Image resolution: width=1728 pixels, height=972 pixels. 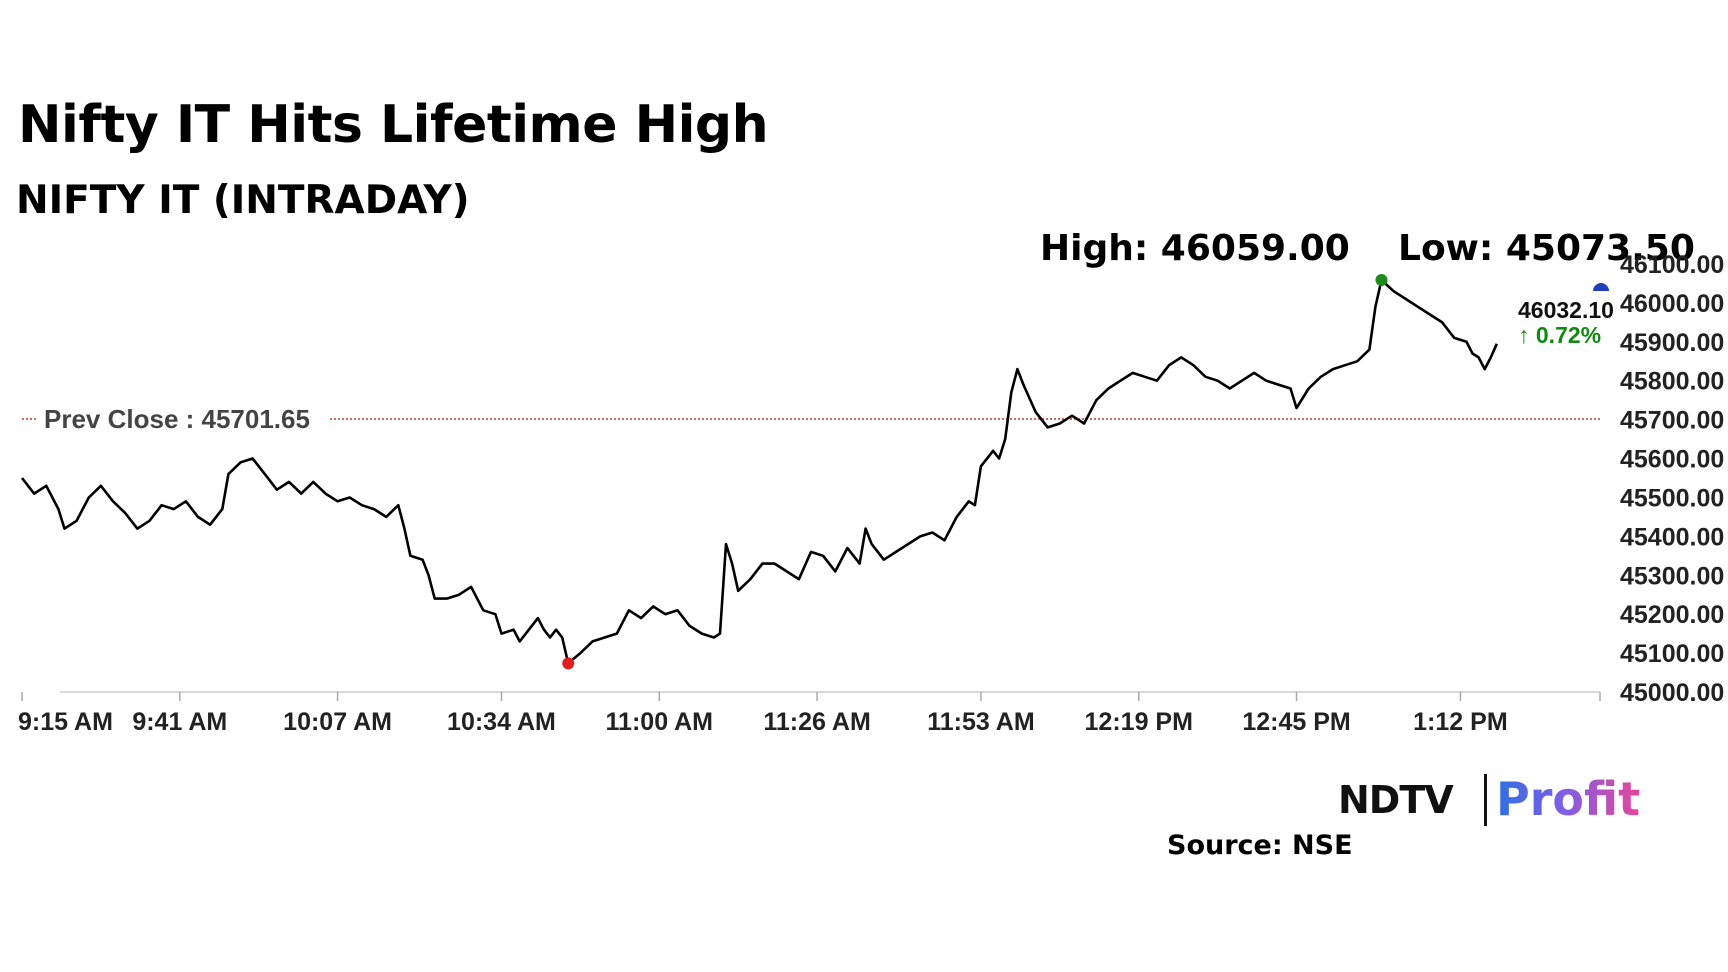 What do you see at coordinates (1672, 304) in the screenshot?
I see `y-tick-label: 46000.00` at bounding box center [1672, 304].